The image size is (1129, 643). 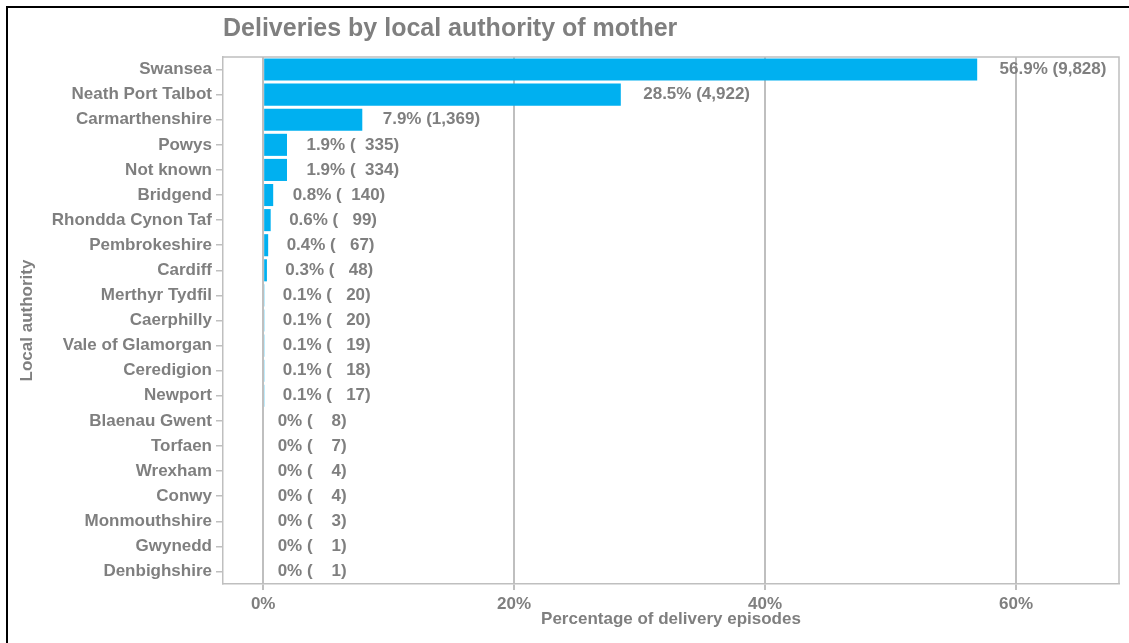 What do you see at coordinates (353, 169) in the screenshot?
I see `data-label: 1.9% ( 334)` at bounding box center [353, 169].